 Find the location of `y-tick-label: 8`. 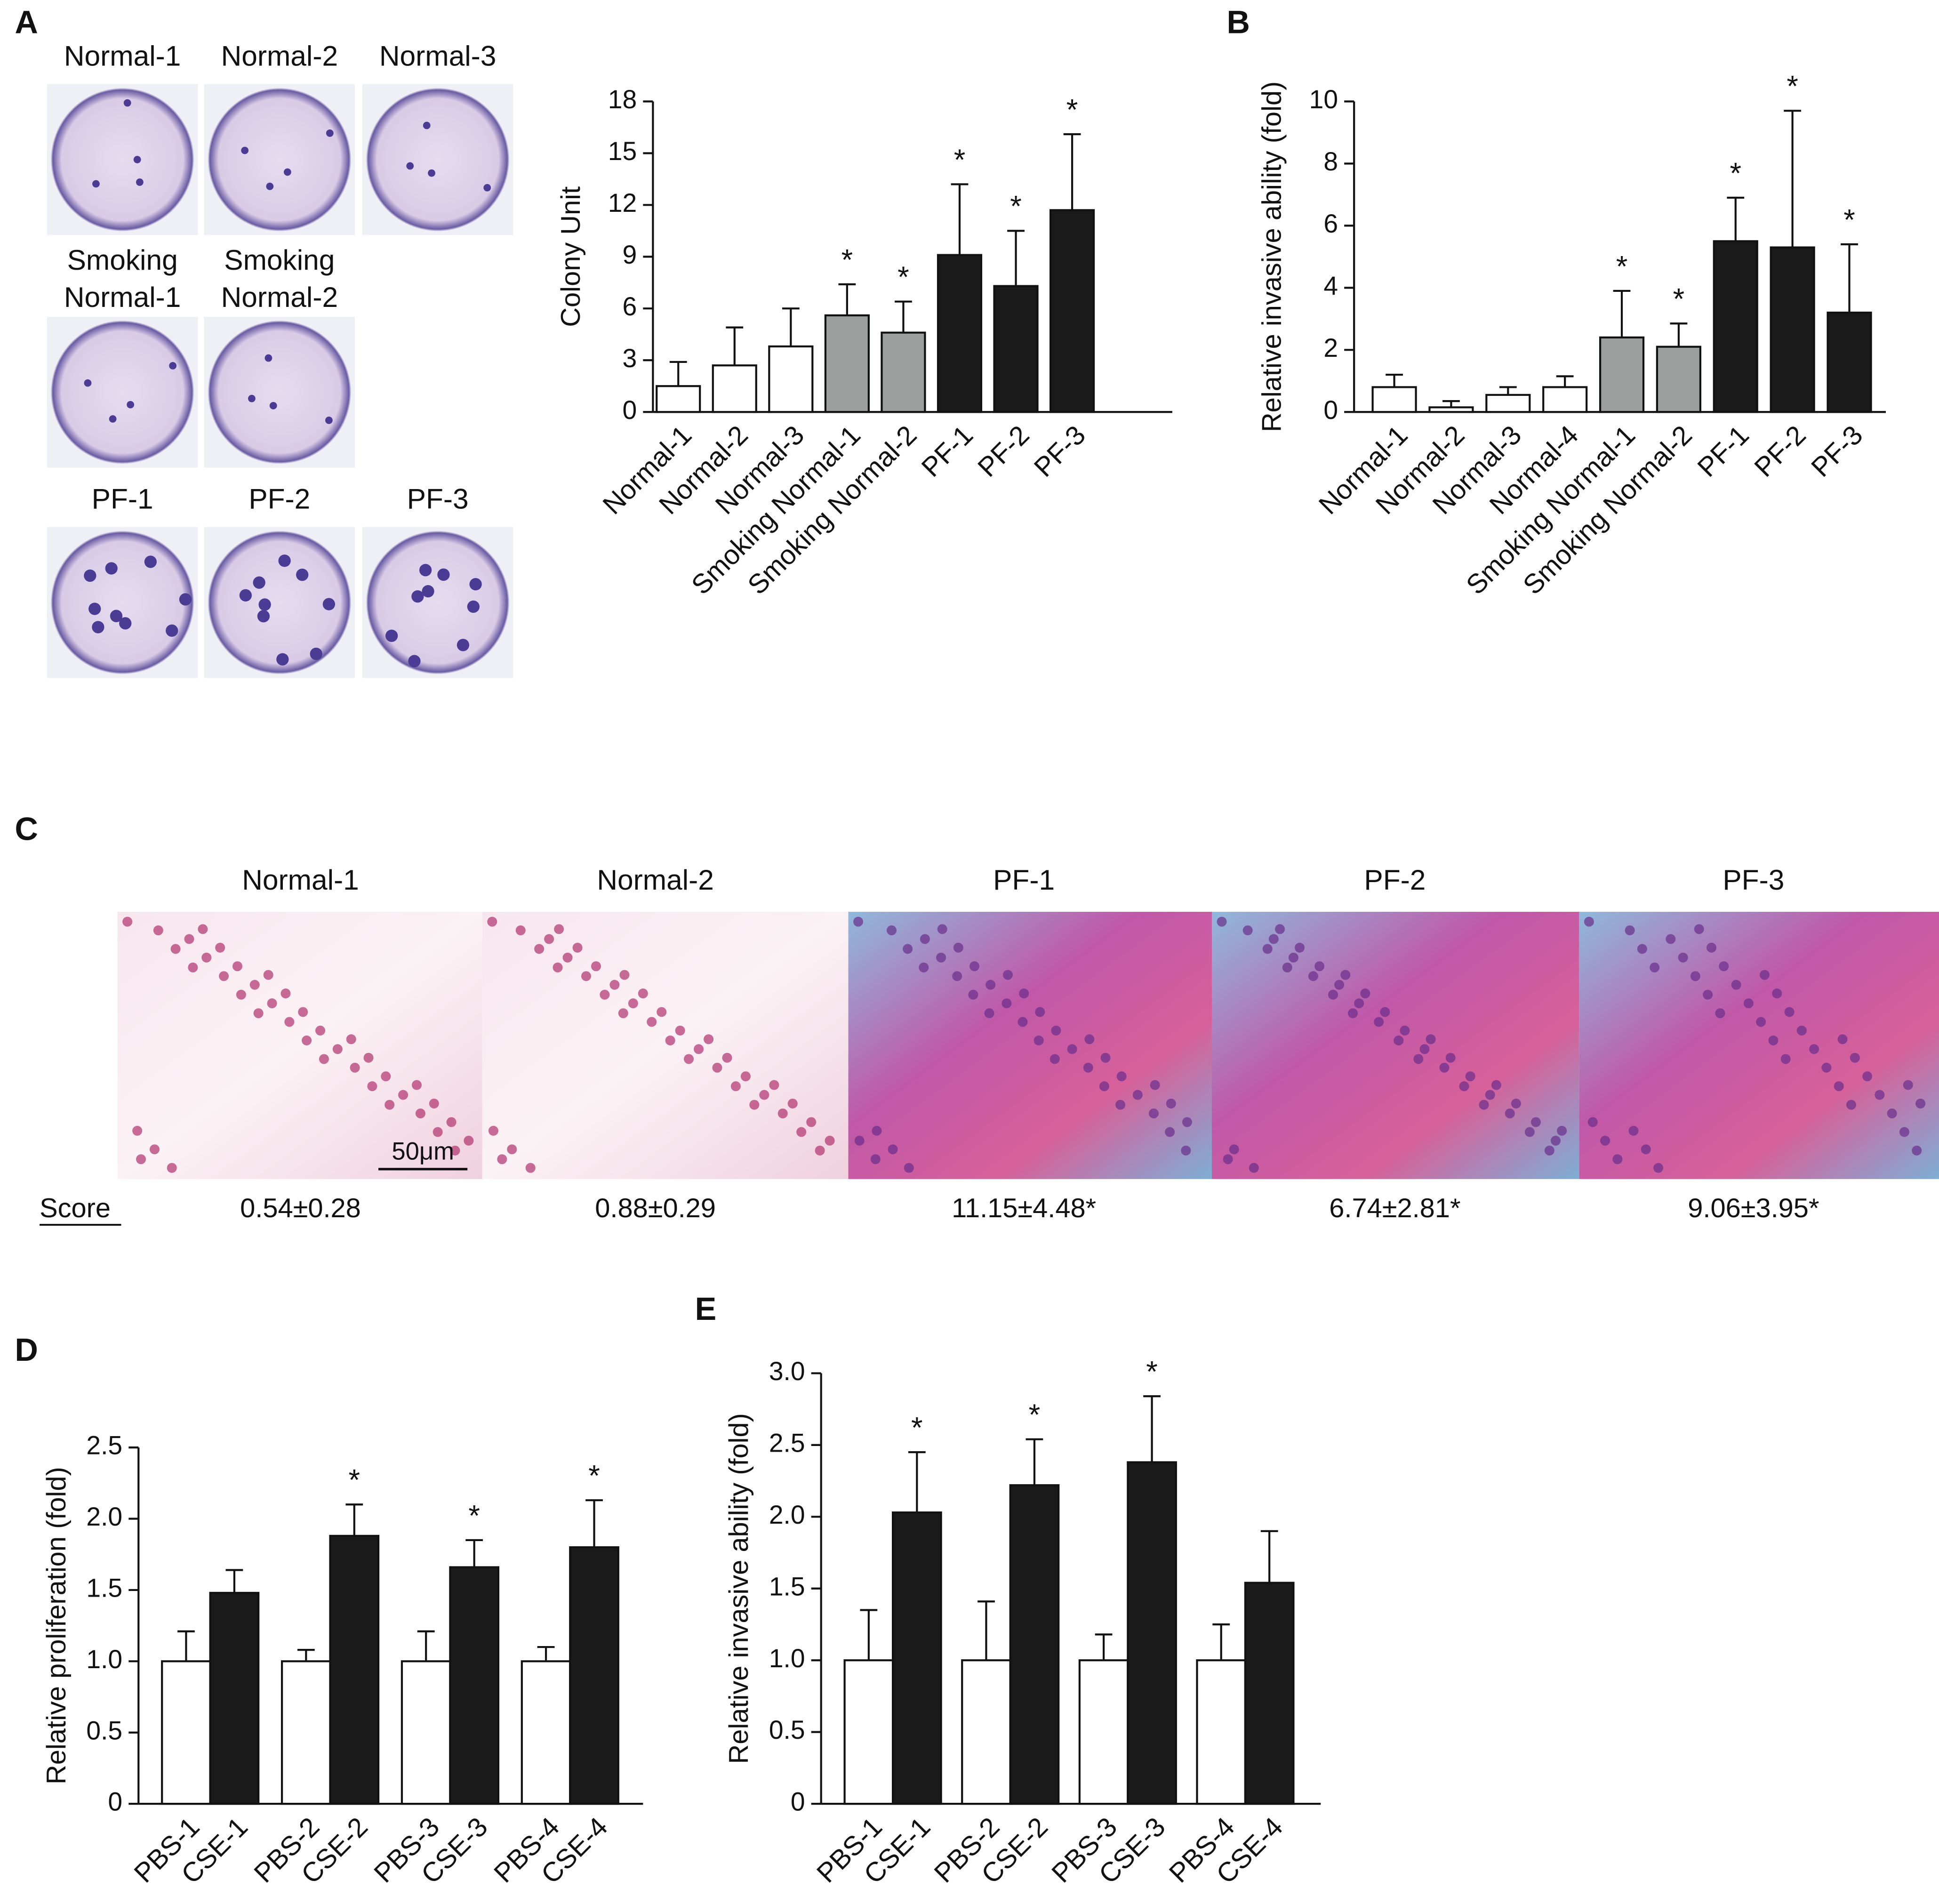

y-tick-label: 8 is located at coordinates (1330, 161).